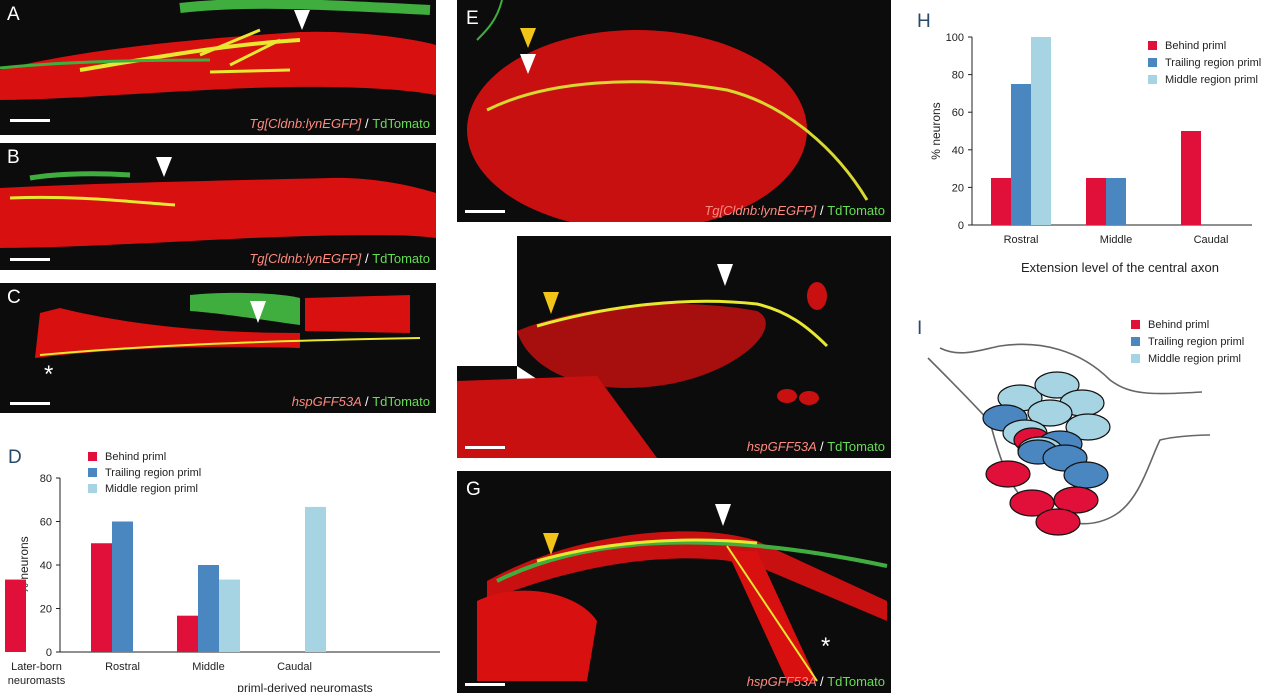 The width and height of the screenshot is (1281, 700). What do you see at coordinates (15, 457) in the screenshot?
I see `panel-letter: D` at bounding box center [15, 457].